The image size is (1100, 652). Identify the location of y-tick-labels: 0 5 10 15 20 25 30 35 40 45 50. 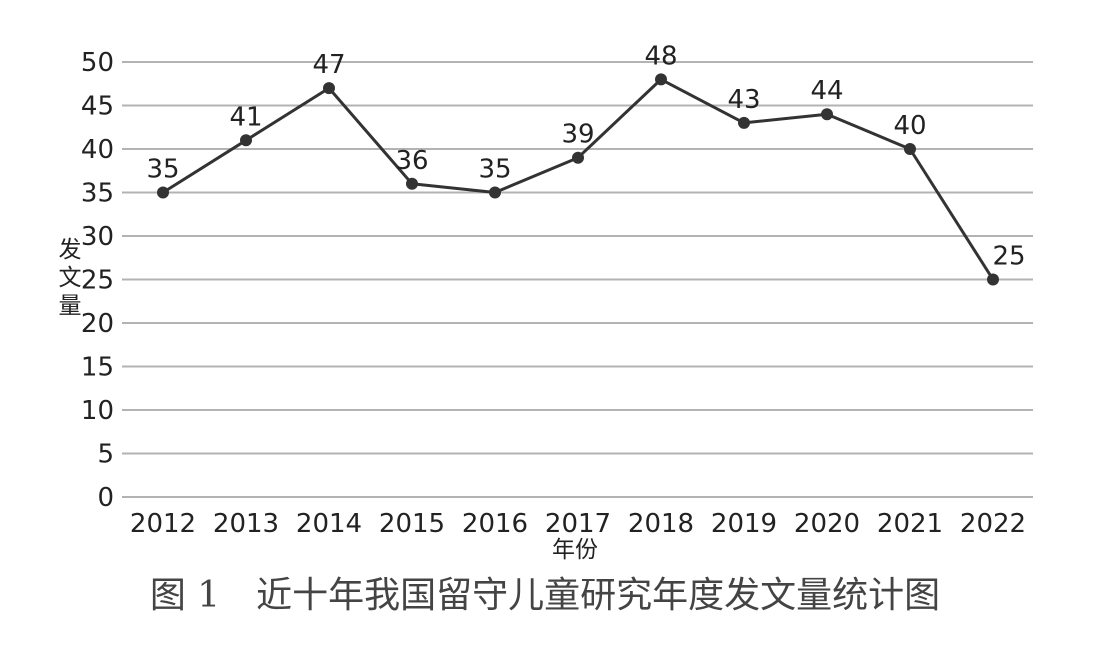
(97, 280).